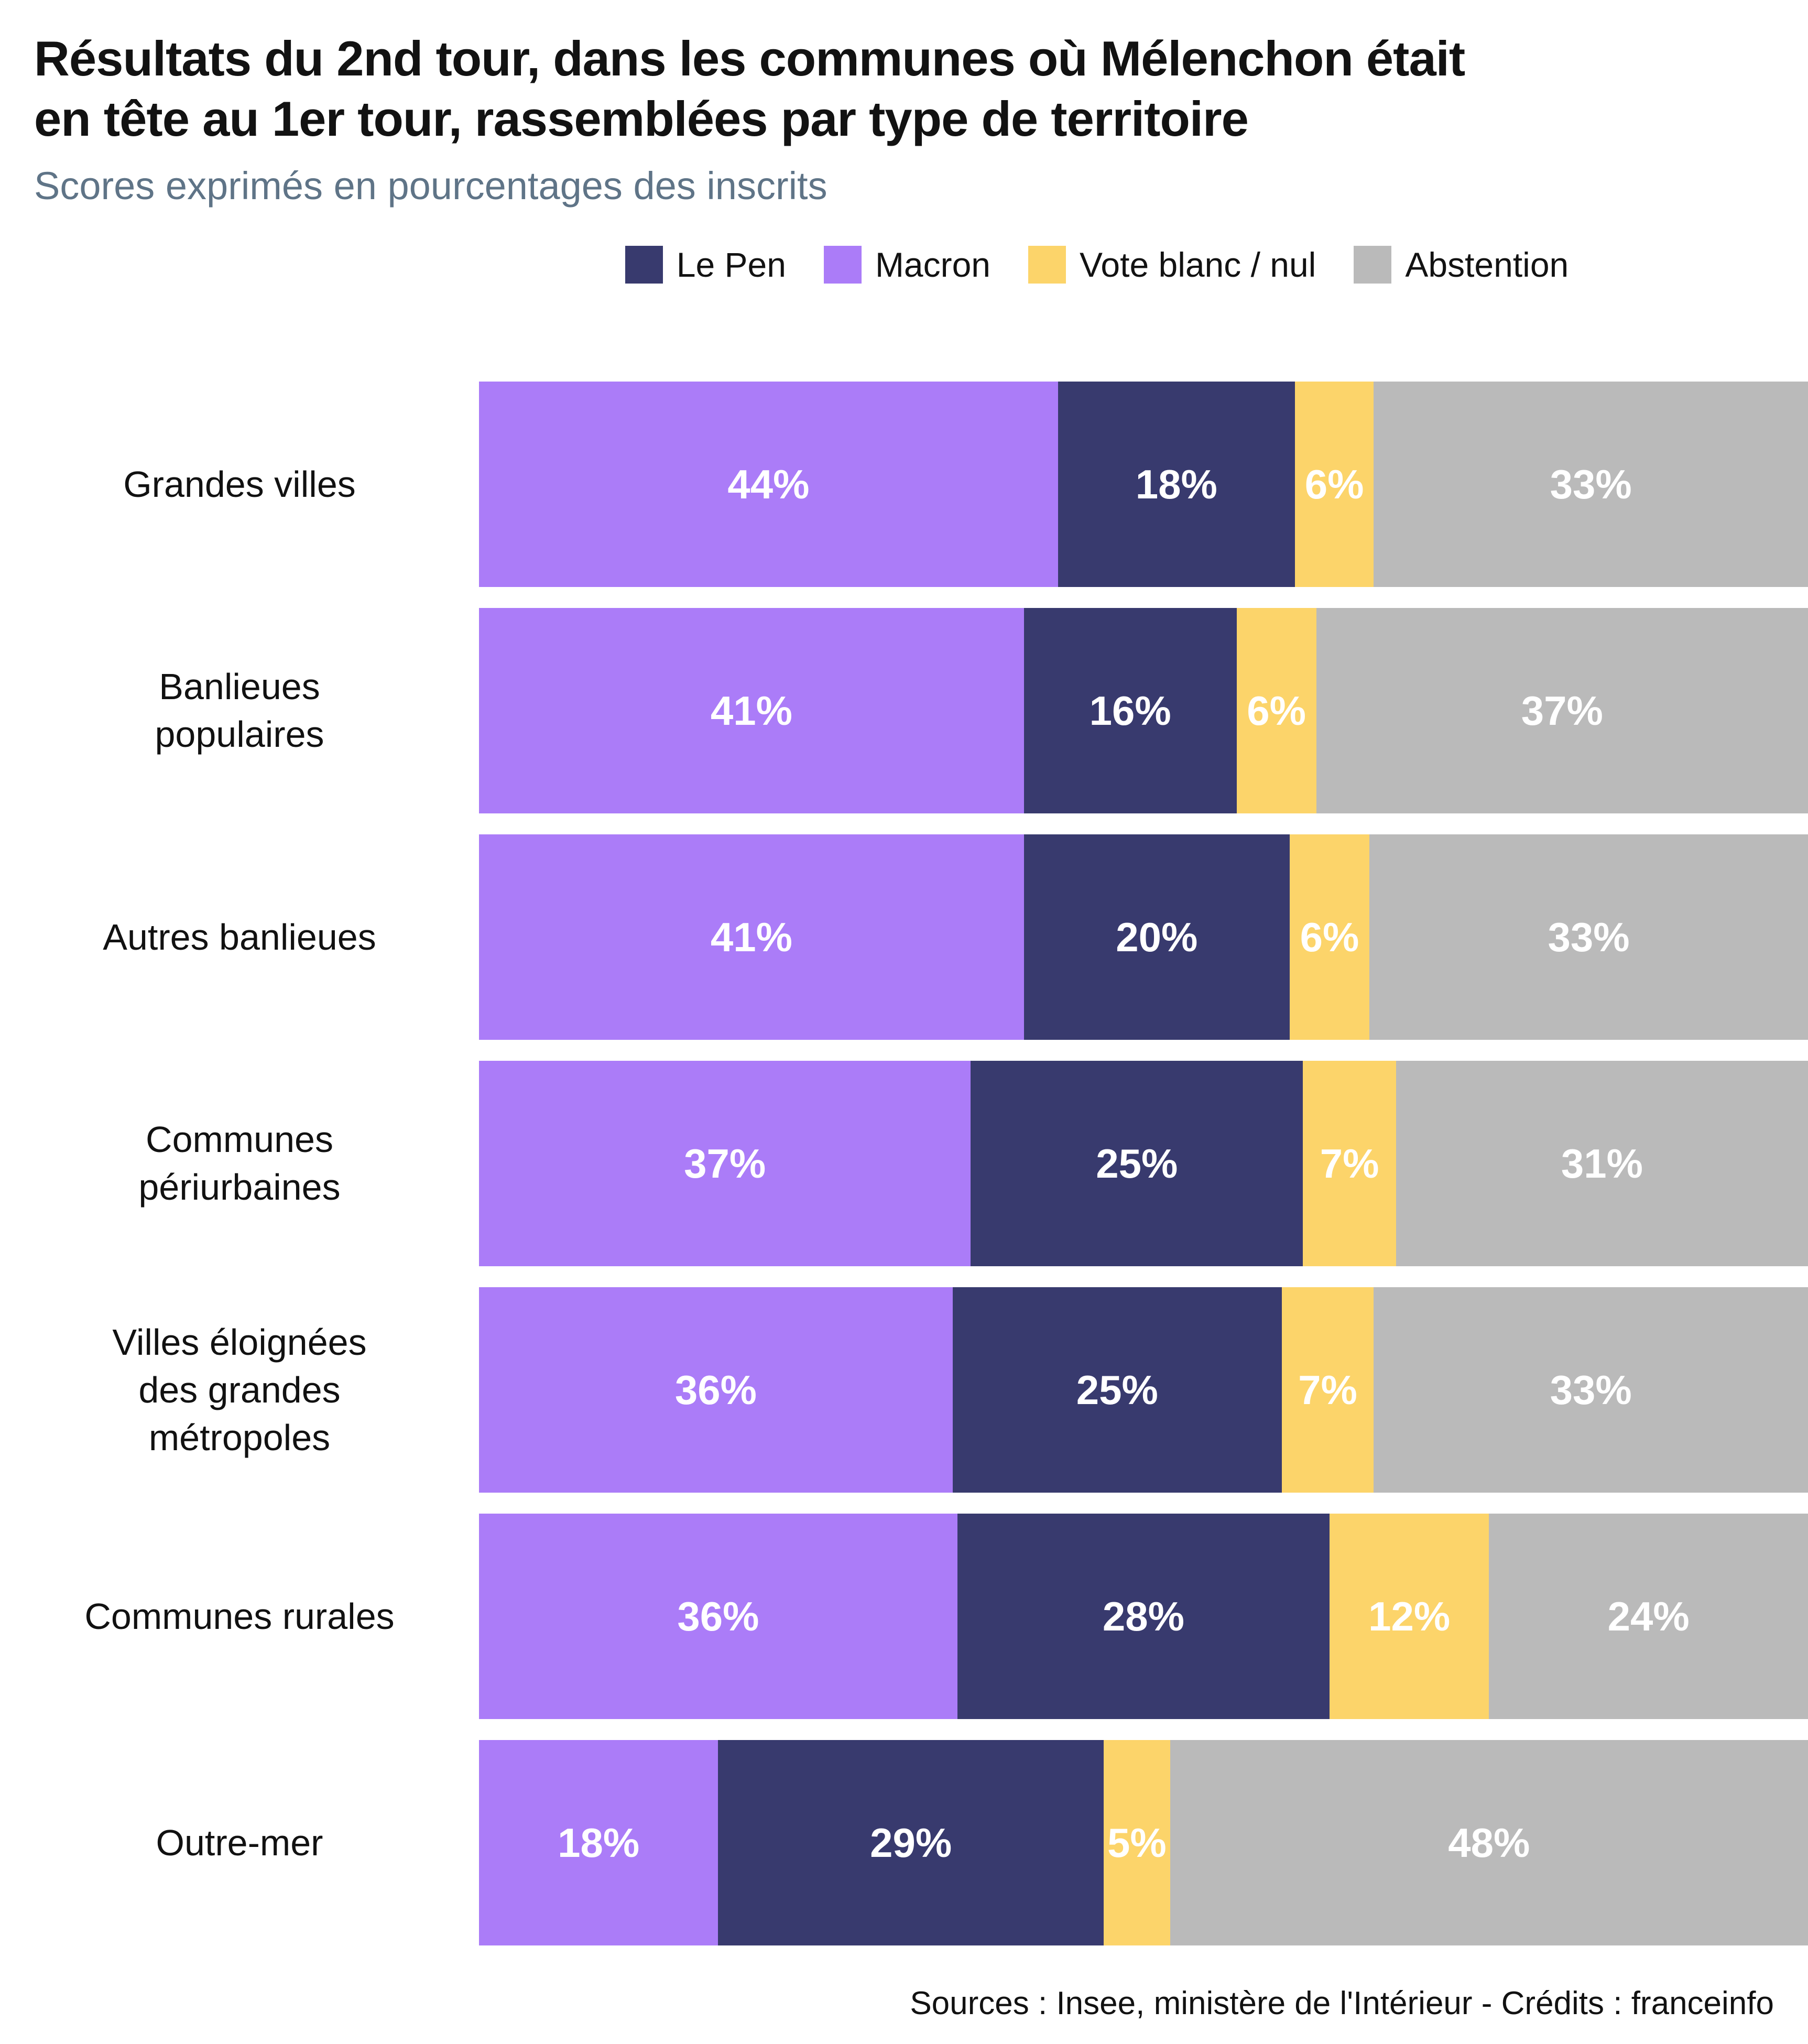  I want to click on stacked-bar: 18% 29% 5% 48%, so click(1143, 1843).